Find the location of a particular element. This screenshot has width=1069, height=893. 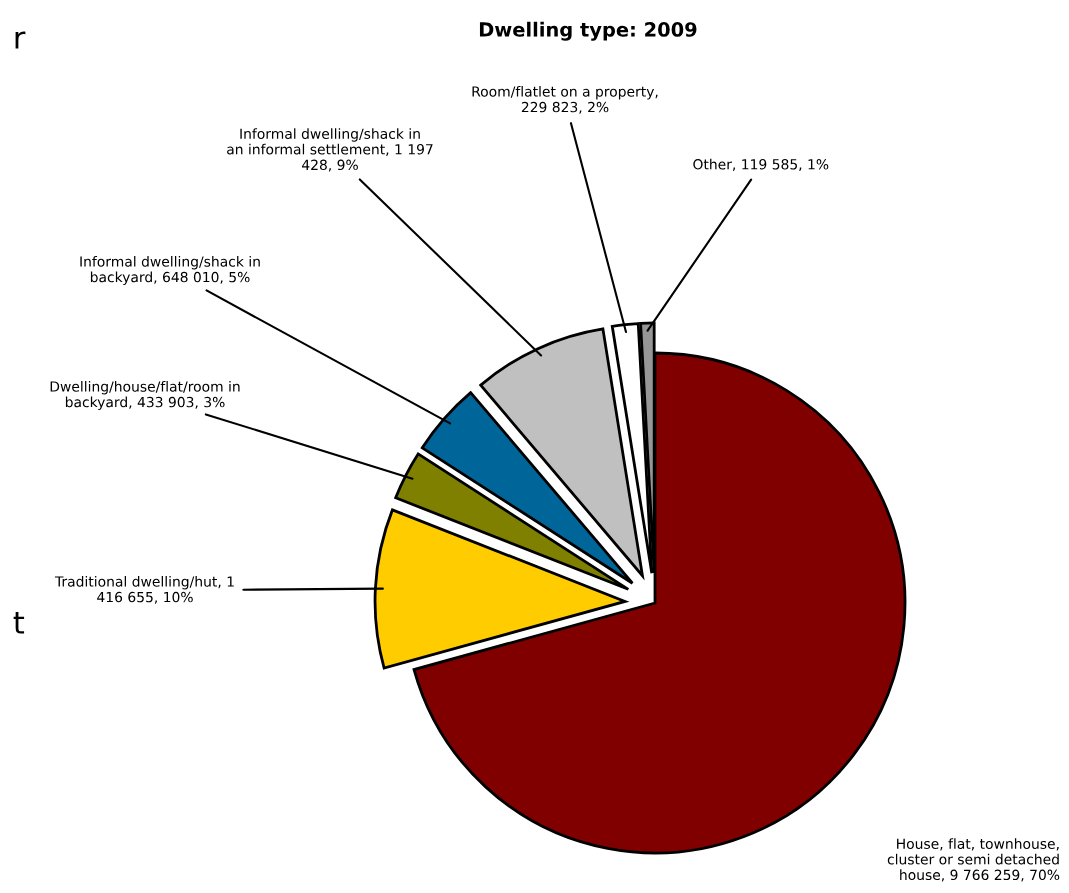

slice-label: Room/flatlet on a property, 229 823, 2% is located at coordinates (565, 100).